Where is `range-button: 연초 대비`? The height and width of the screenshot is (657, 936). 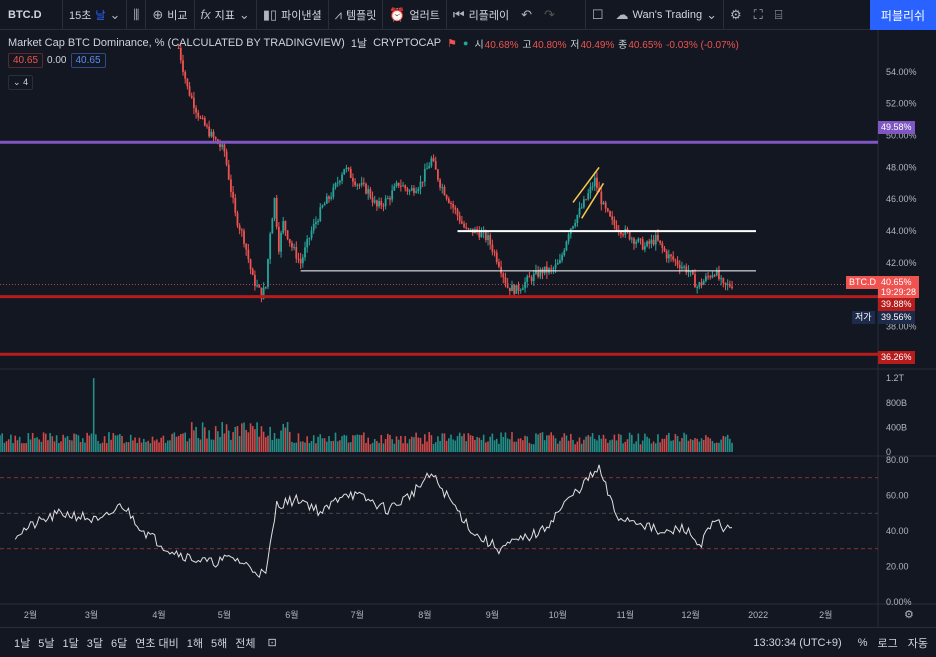 range-button: 연초 대비 is located at coordinates (157, 643).